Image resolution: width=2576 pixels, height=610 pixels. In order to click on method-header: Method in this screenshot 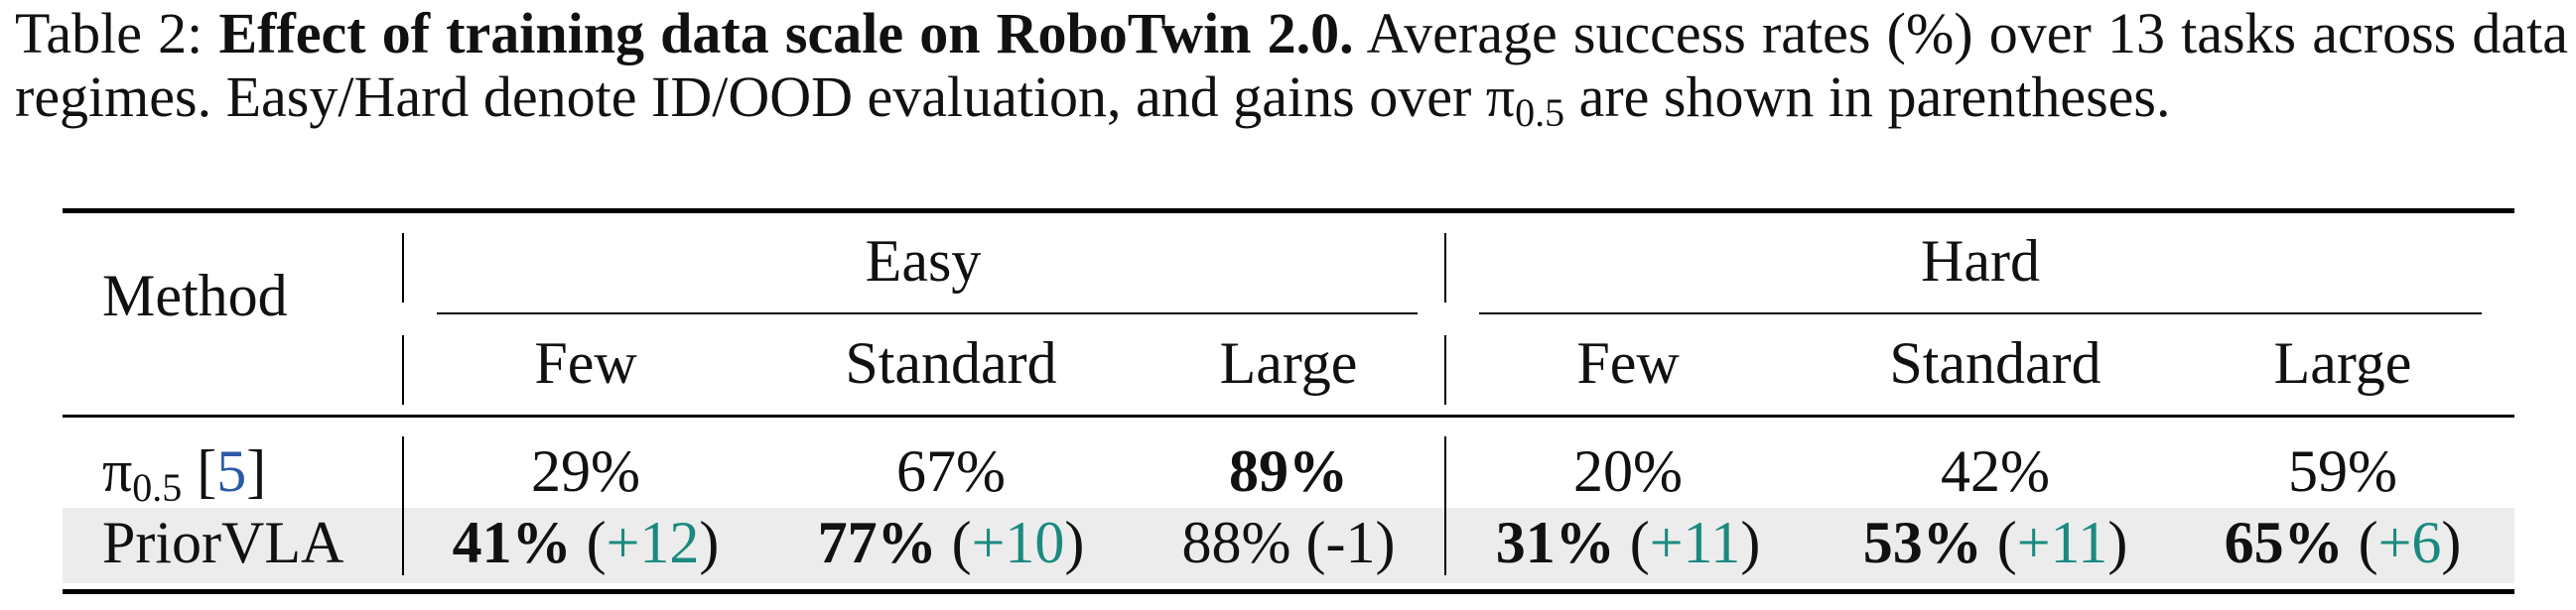, I will do `click(195, 295)`.